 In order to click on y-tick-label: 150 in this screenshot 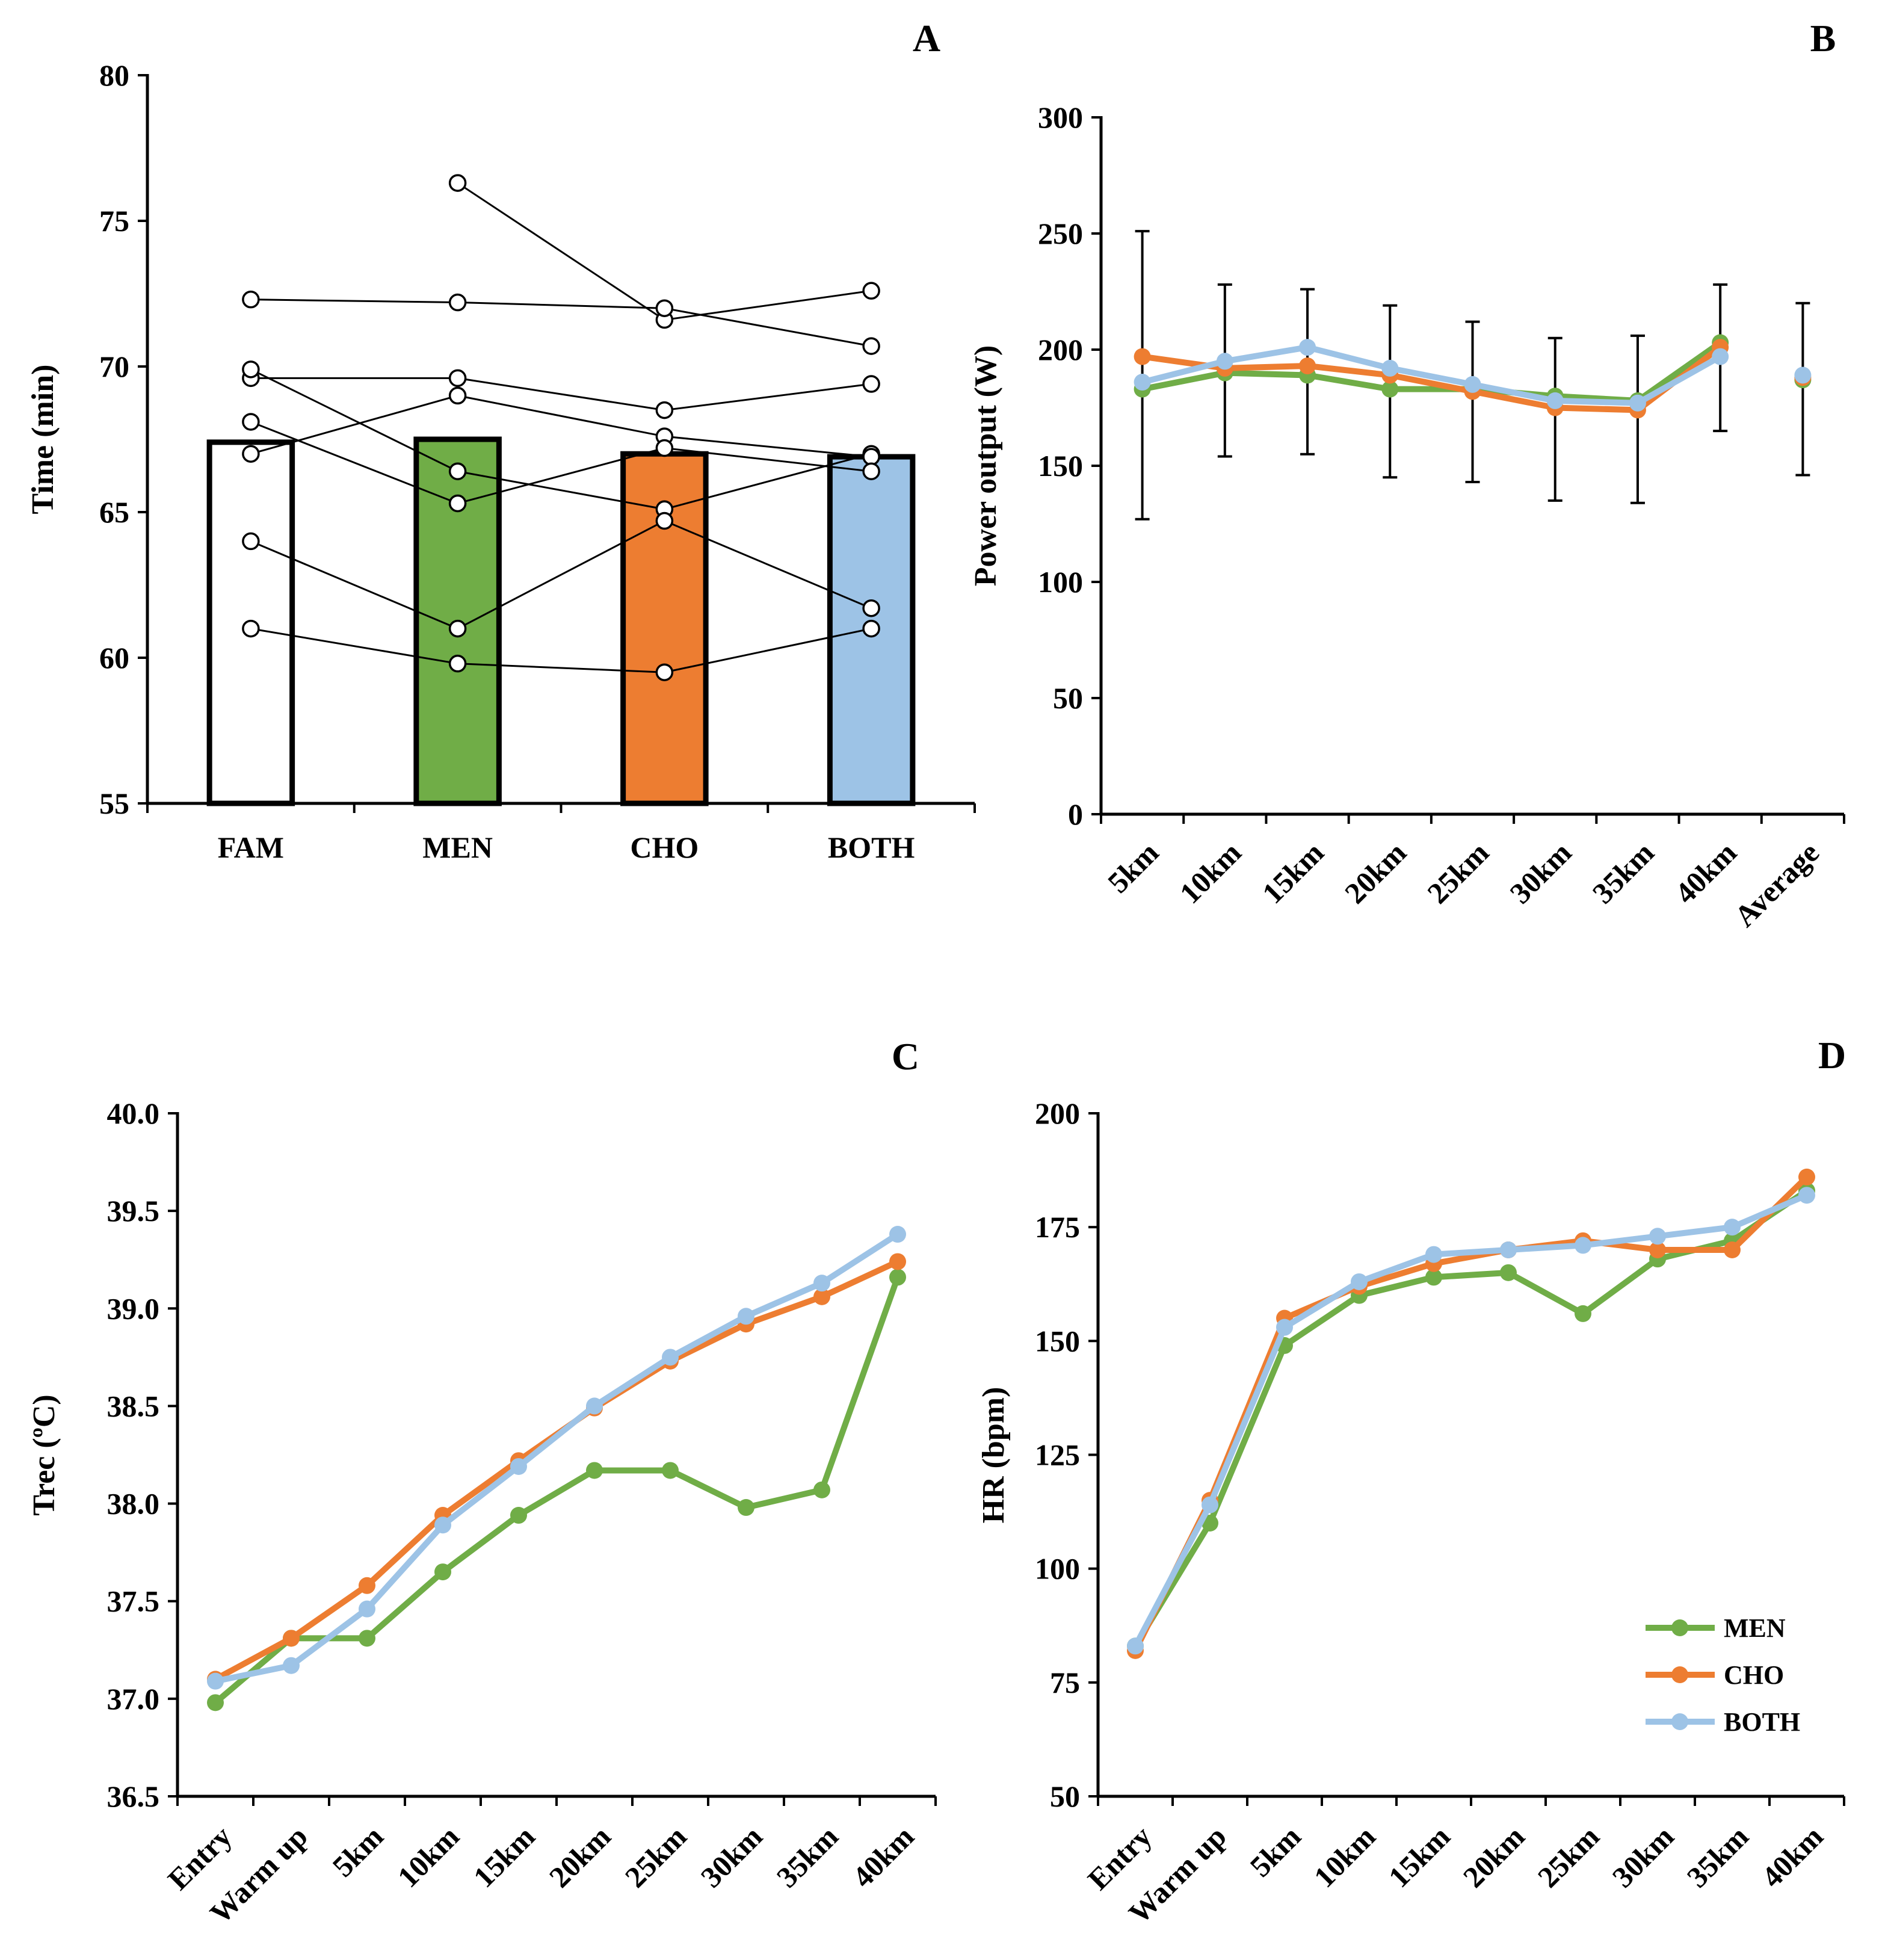, I will do `click(1060, 466)`.